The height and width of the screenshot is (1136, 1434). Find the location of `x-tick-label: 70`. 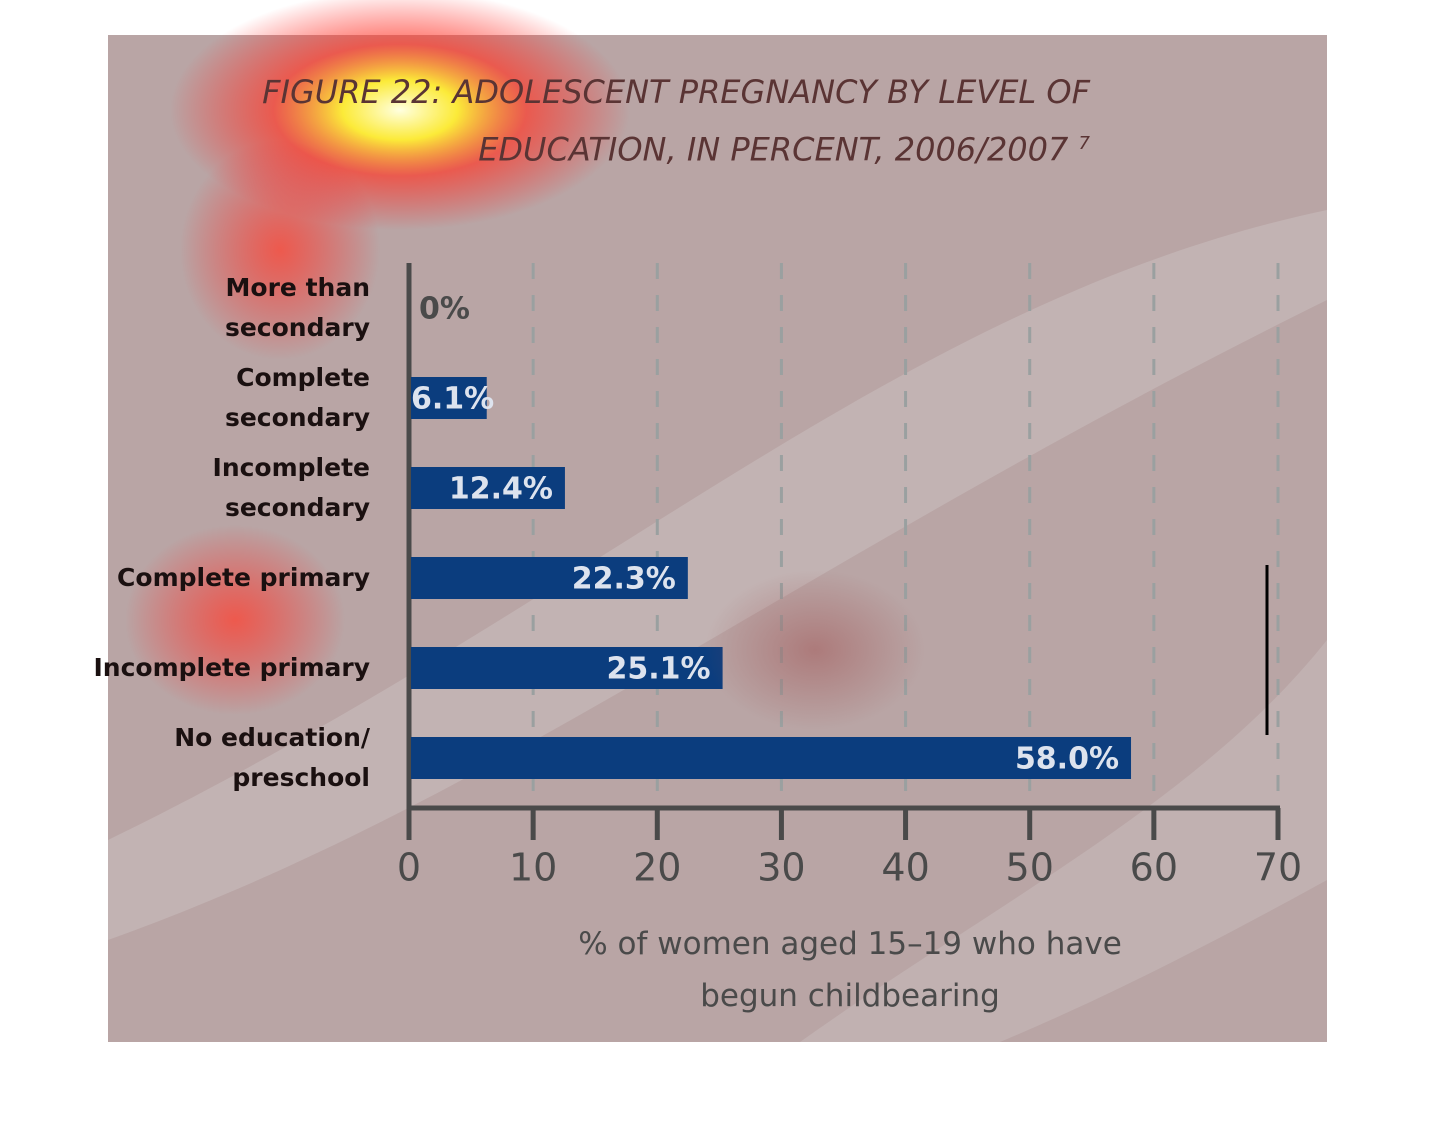

x-tick-label: 70 is located at coordinates (1278, 868).